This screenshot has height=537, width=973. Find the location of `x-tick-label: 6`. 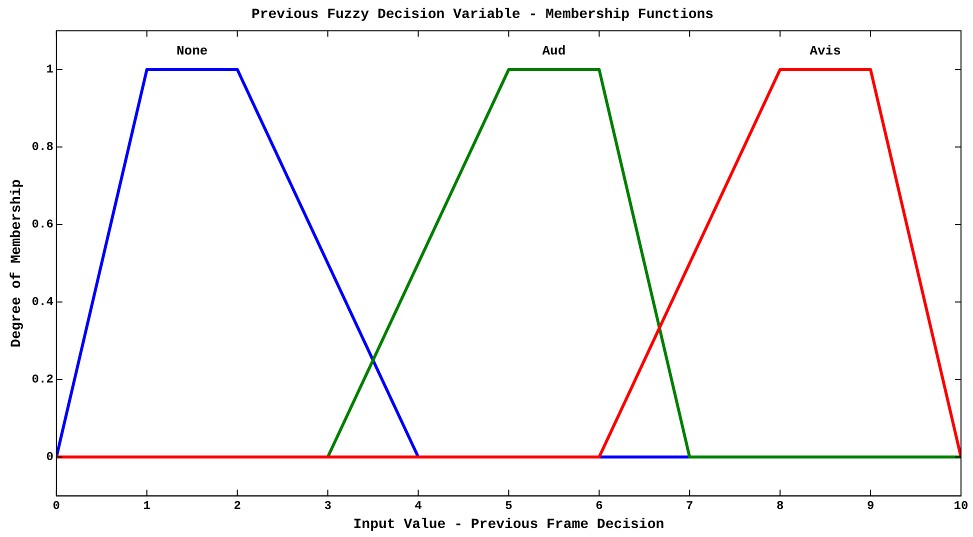

x-tick-label: 6 is located at coordinates (599, 506).